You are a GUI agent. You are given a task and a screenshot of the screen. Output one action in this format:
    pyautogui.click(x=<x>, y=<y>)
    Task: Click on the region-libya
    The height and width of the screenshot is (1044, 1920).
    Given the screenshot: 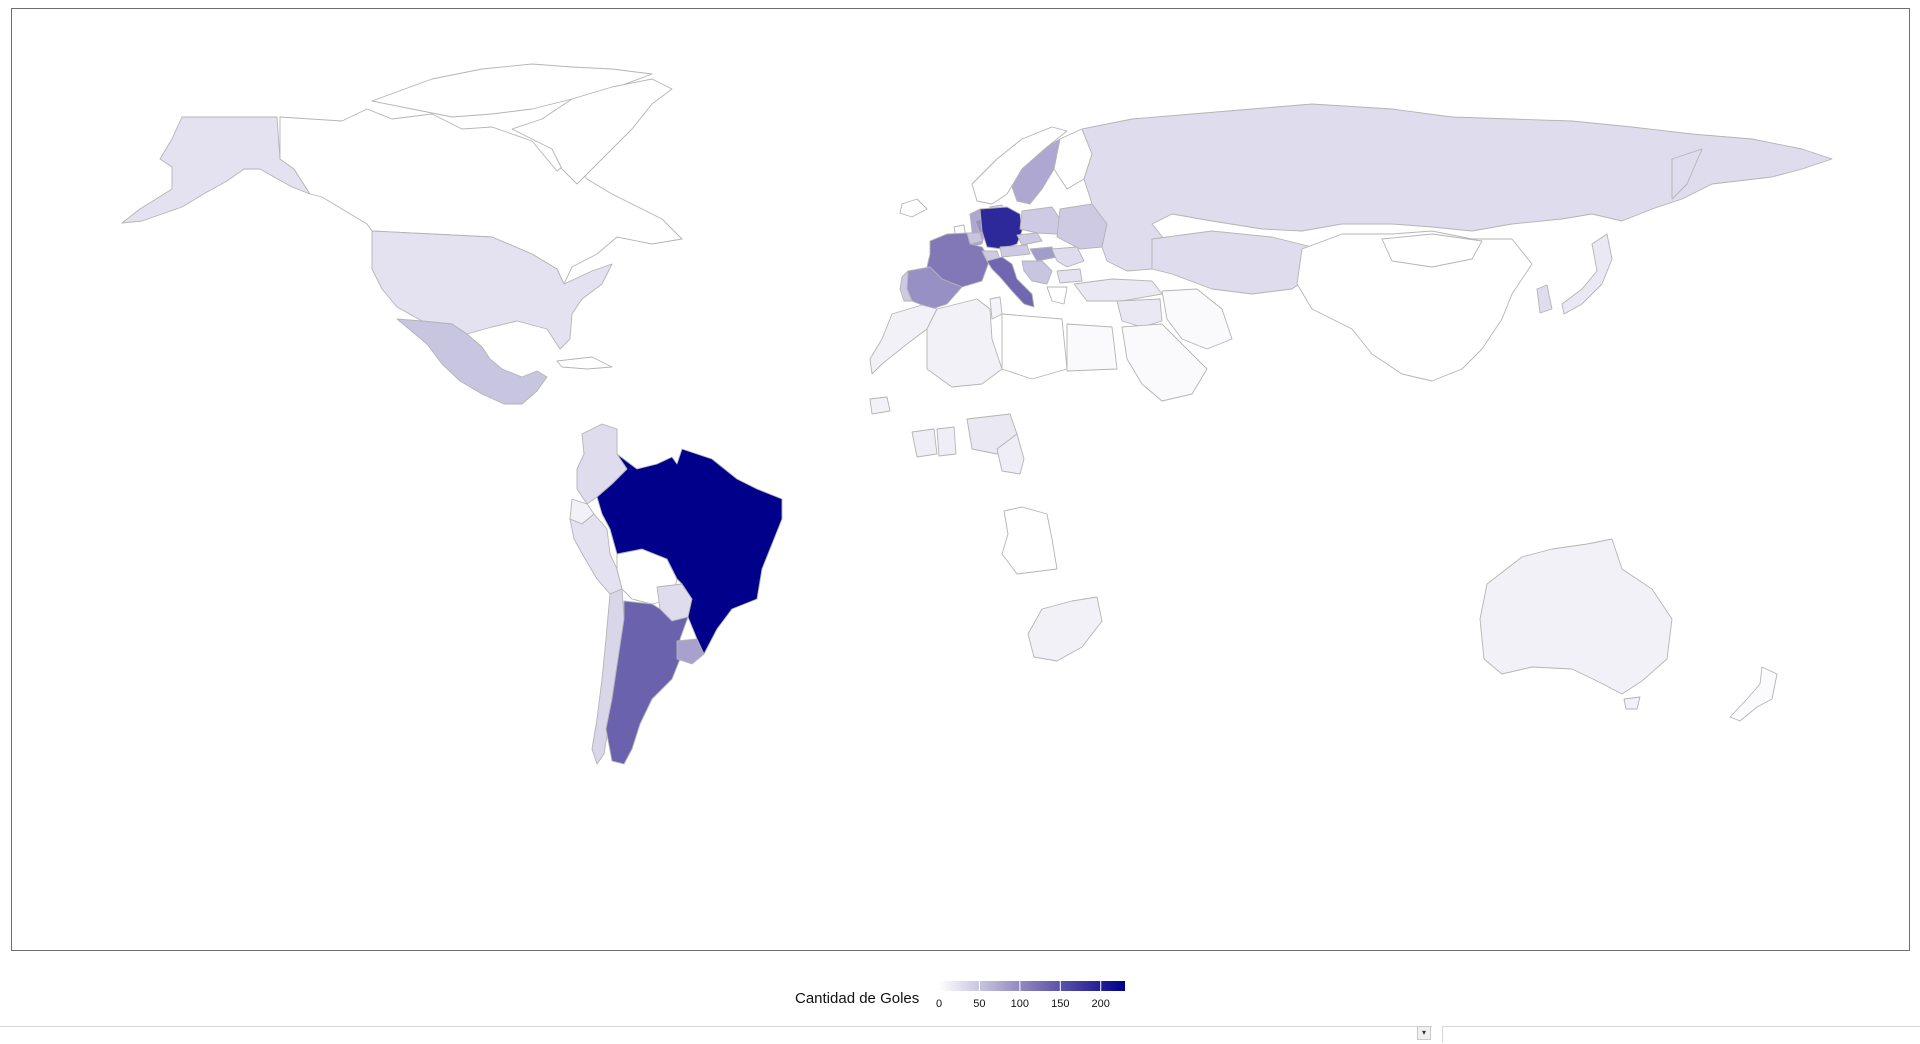 What is the action you would take?
    pyautogui.click(x=1034, y=346)
    